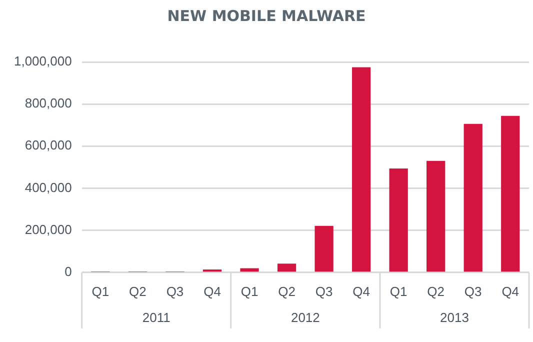  I want to click on chart-title: NEW MOBILE MALWARE, so click(266, 15).